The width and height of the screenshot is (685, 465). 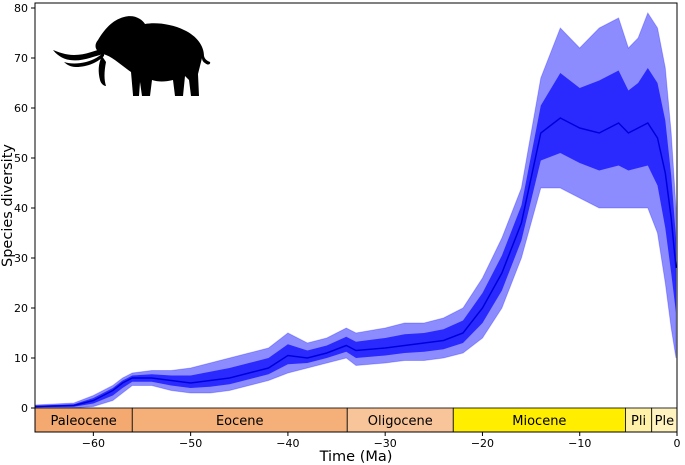 What do you see at coordinates (638, 421) in the screenshot?
I see `epoch-label-pli: Pli` at bounding box center [638, 421].